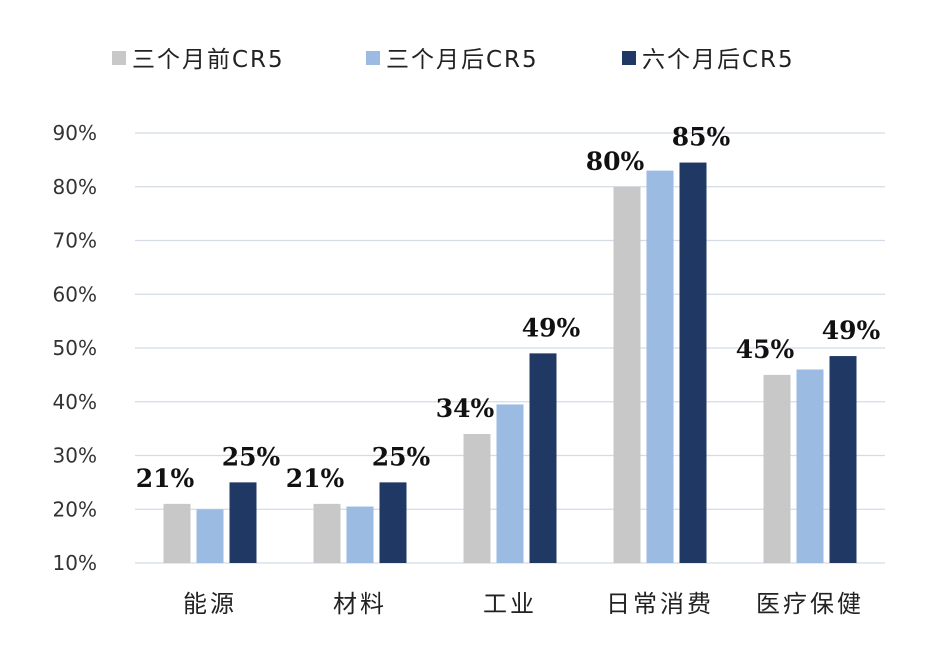 This screenshot has height=660, width=952. What do you see at coordinates (75, 456) in the screenshot?
I see `y-tick-label: 30%` at bounding box center [75, 456].